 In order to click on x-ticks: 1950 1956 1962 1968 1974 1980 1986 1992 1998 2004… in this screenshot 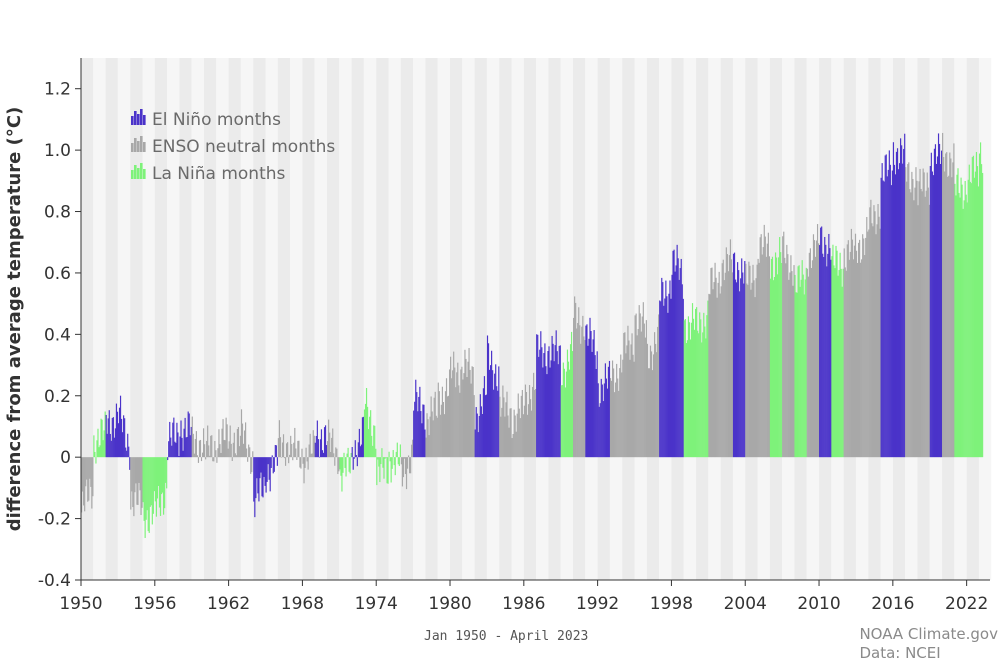, I will do `click(523, 597)`.